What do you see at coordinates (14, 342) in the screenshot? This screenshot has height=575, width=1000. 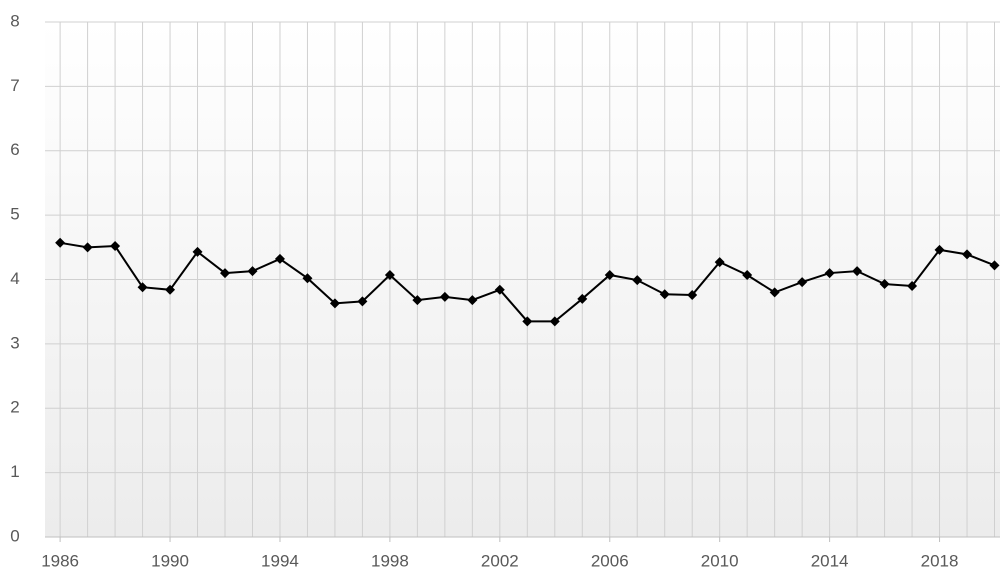 I see `y-tick-label: 3` at bounding box center [14, 342].